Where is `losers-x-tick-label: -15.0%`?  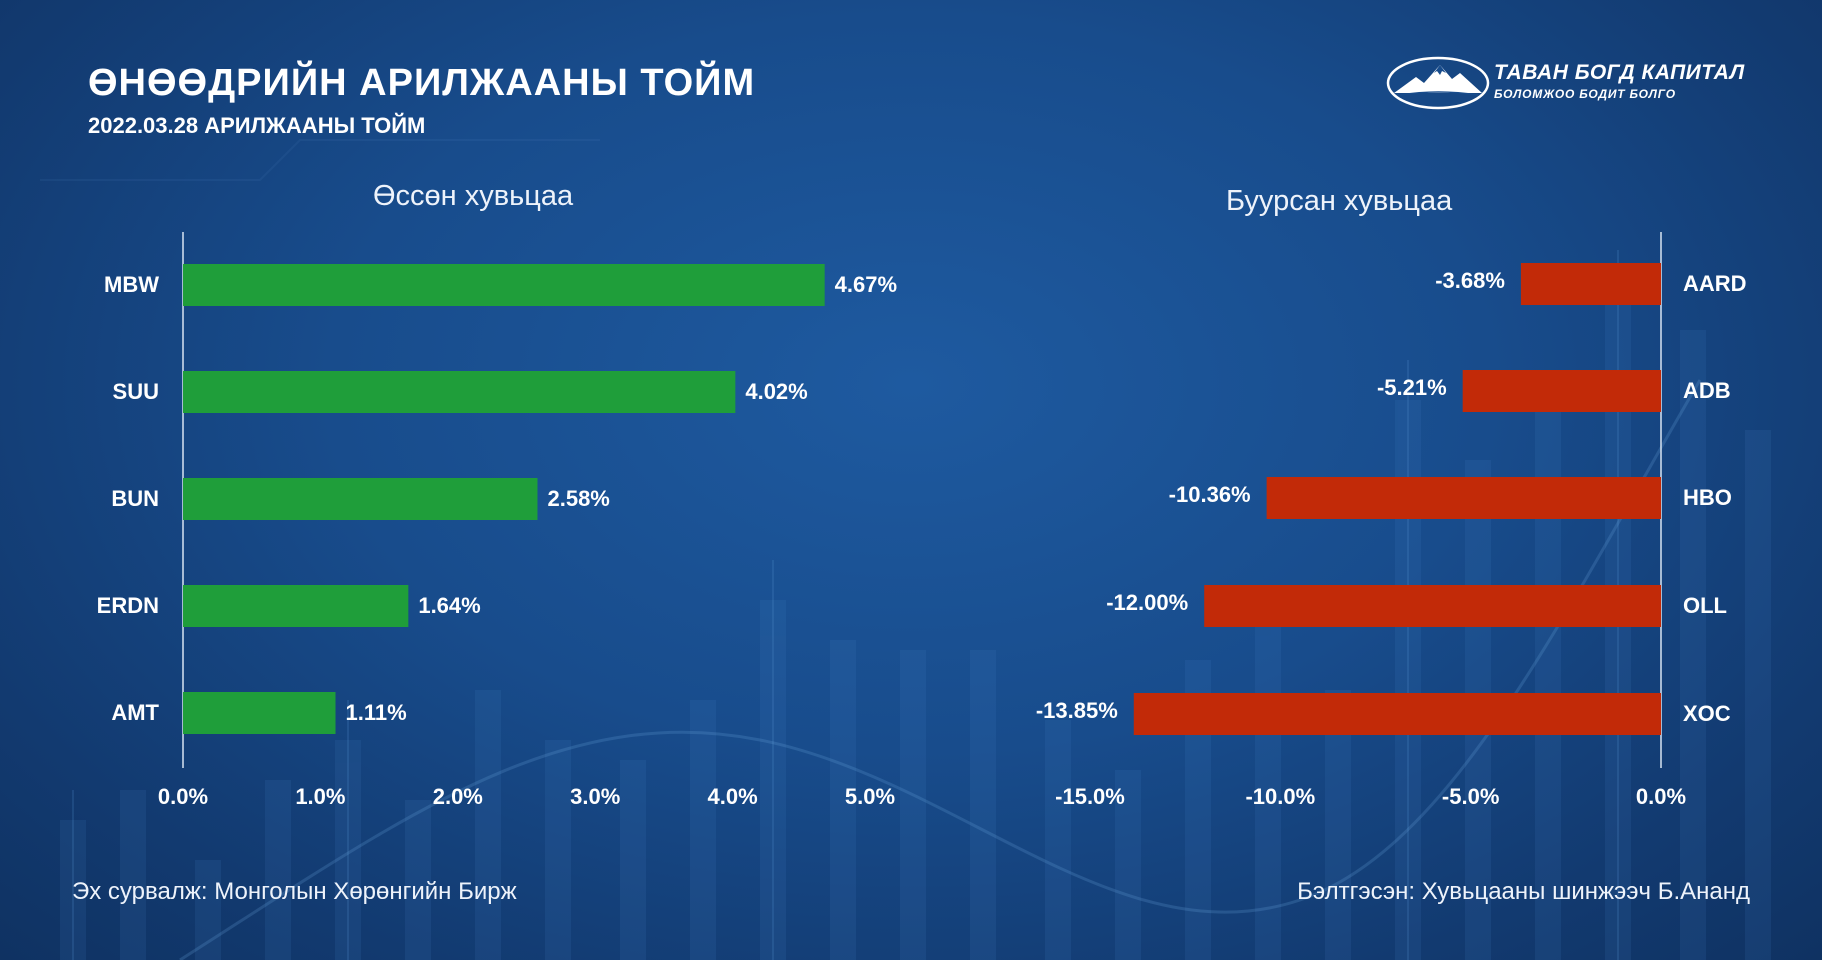 losers-x-tick-label: -15.0% is located at coordinates (1090, 796).